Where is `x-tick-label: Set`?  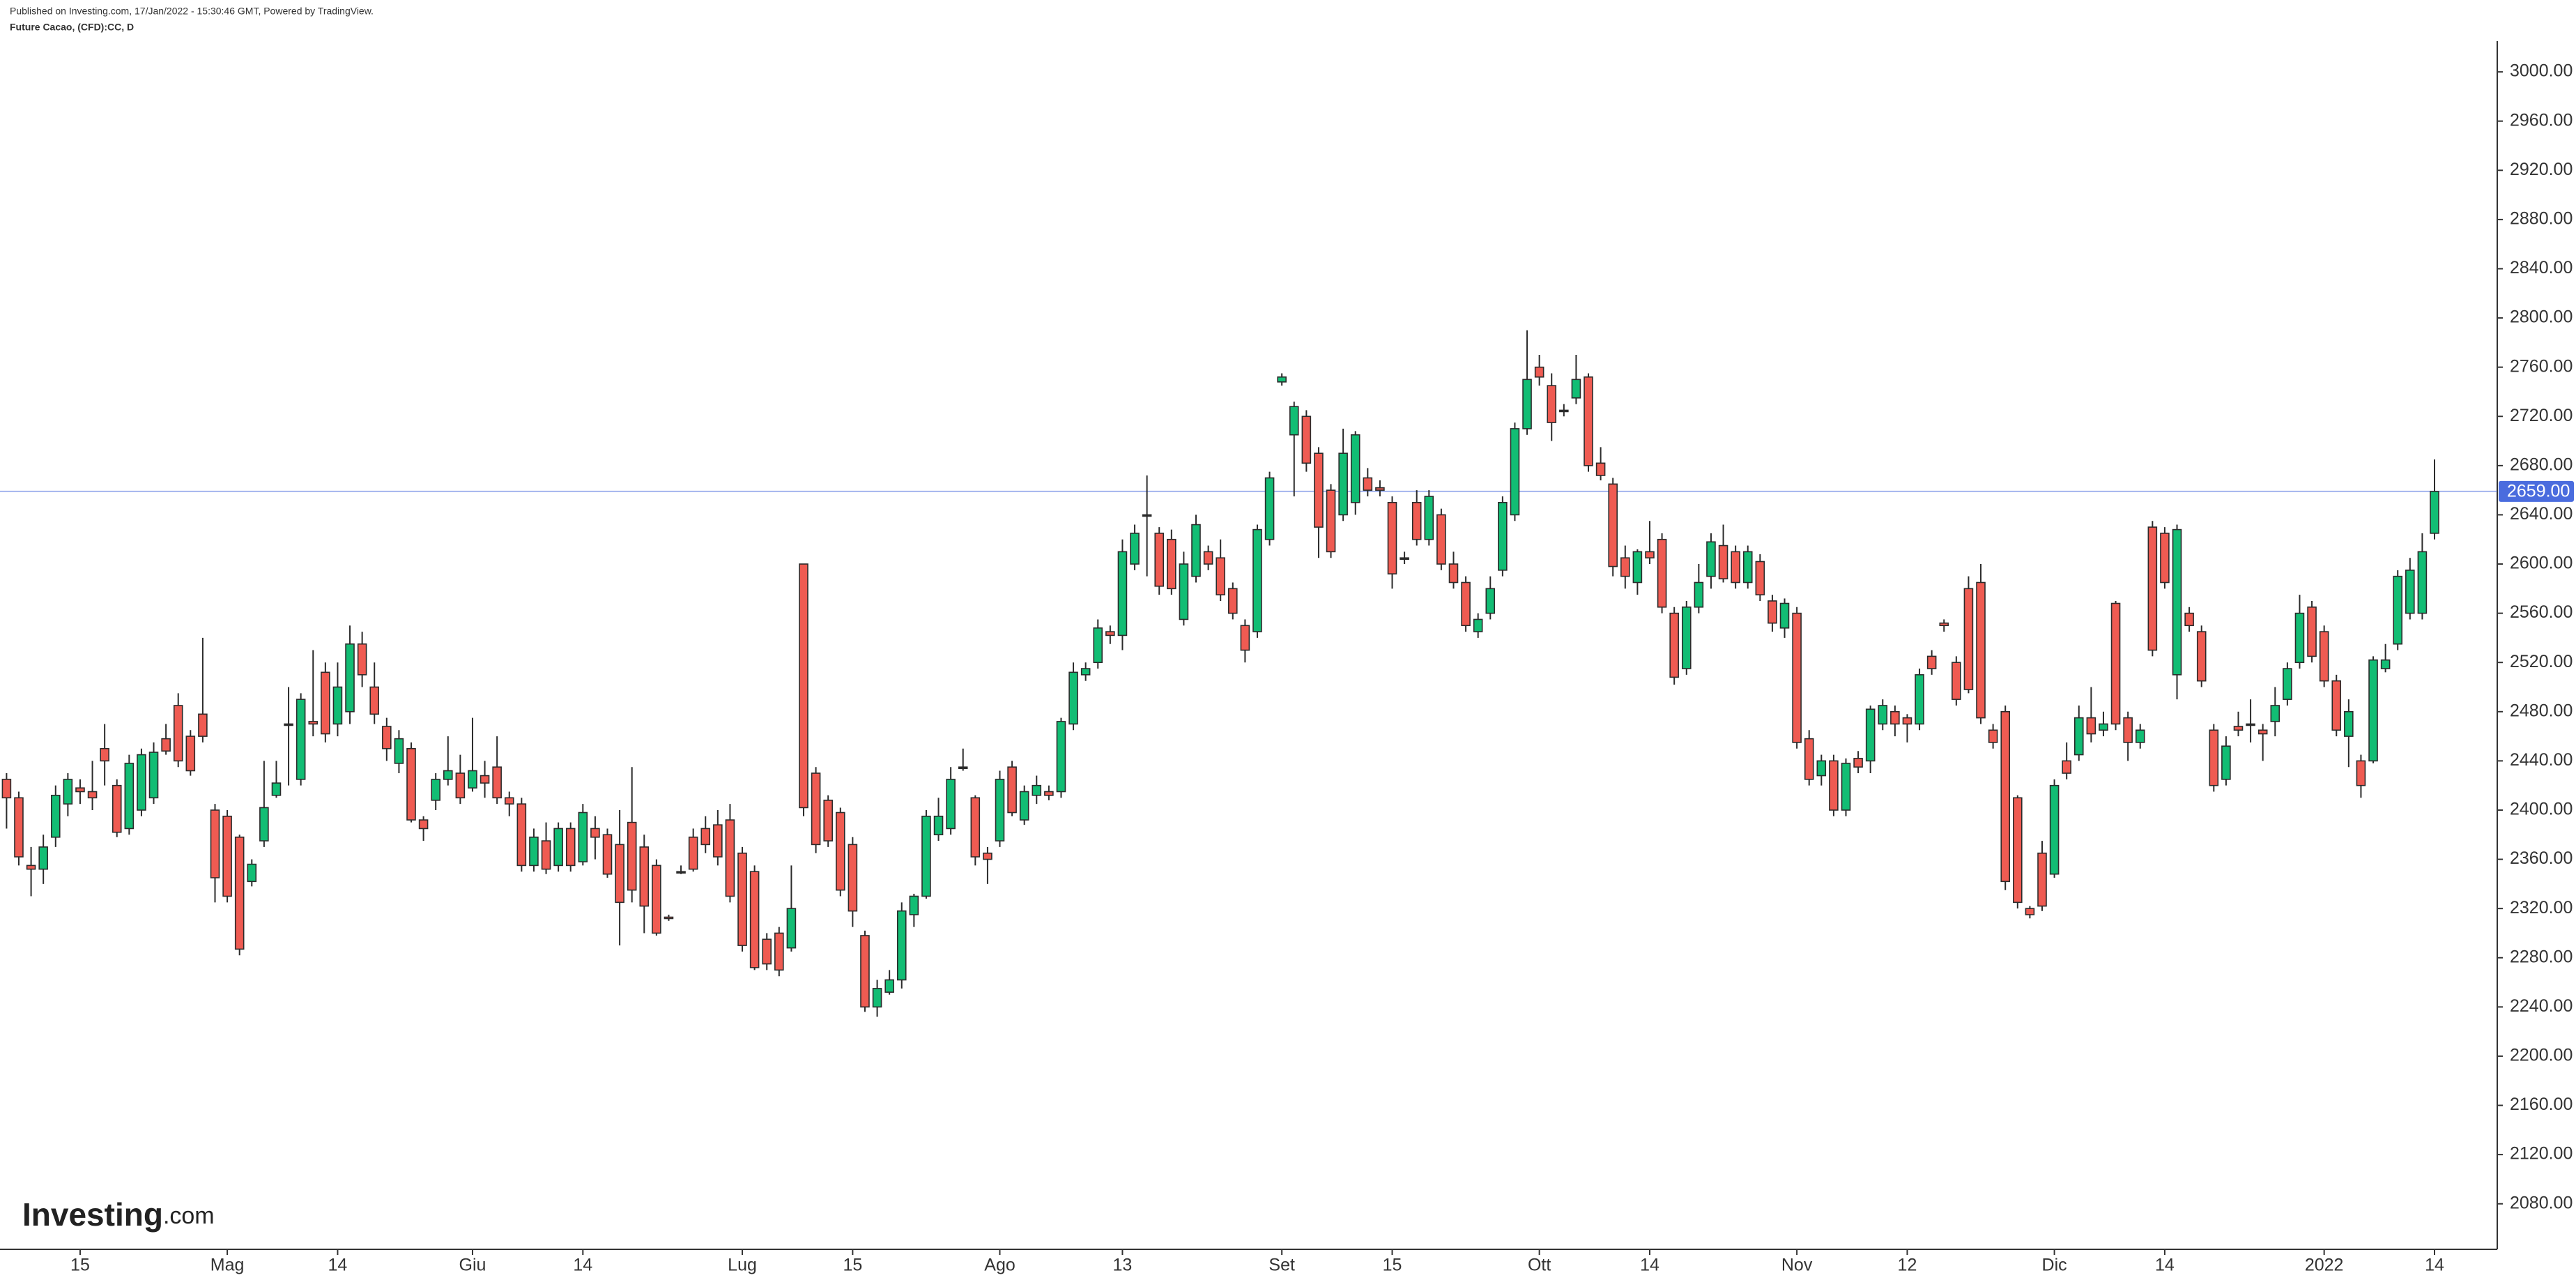 x-tick-label: Set is located at coordinates (1281, 1265).